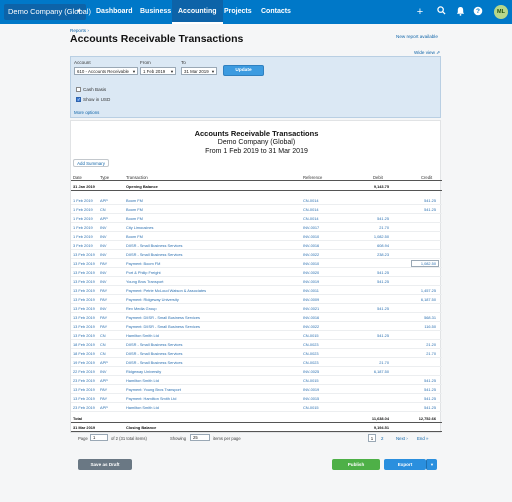 The width and height of the screenshot is (512, 502). What do you see at coordinates (106, 71) in the screenshot?
I see `account-select: 610 - Accounts Receivable ▼` at bounding box center [106, 71].